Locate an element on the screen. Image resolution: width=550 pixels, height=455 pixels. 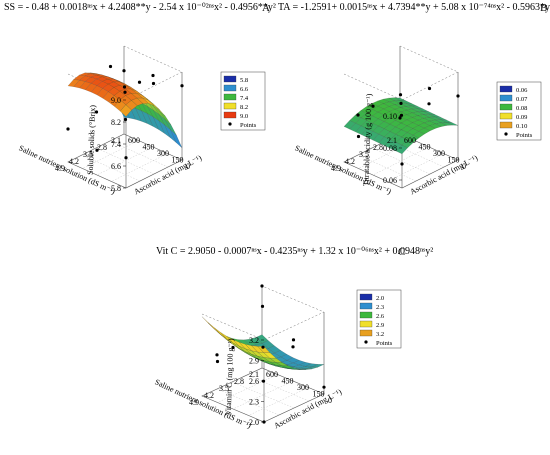
legend: 5.8 6.6 7.4 8.2 9.0 Points is located at coordinates (243, 101).